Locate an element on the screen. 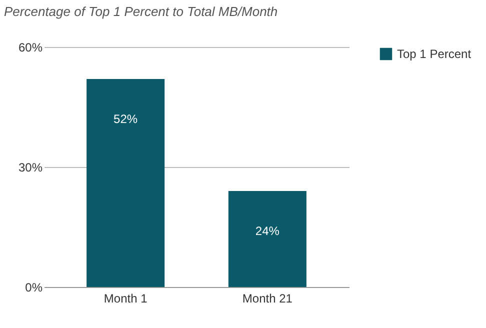 This screenshot has height=328, width=486. data-label: 24% is located at coordinates (267, 231).